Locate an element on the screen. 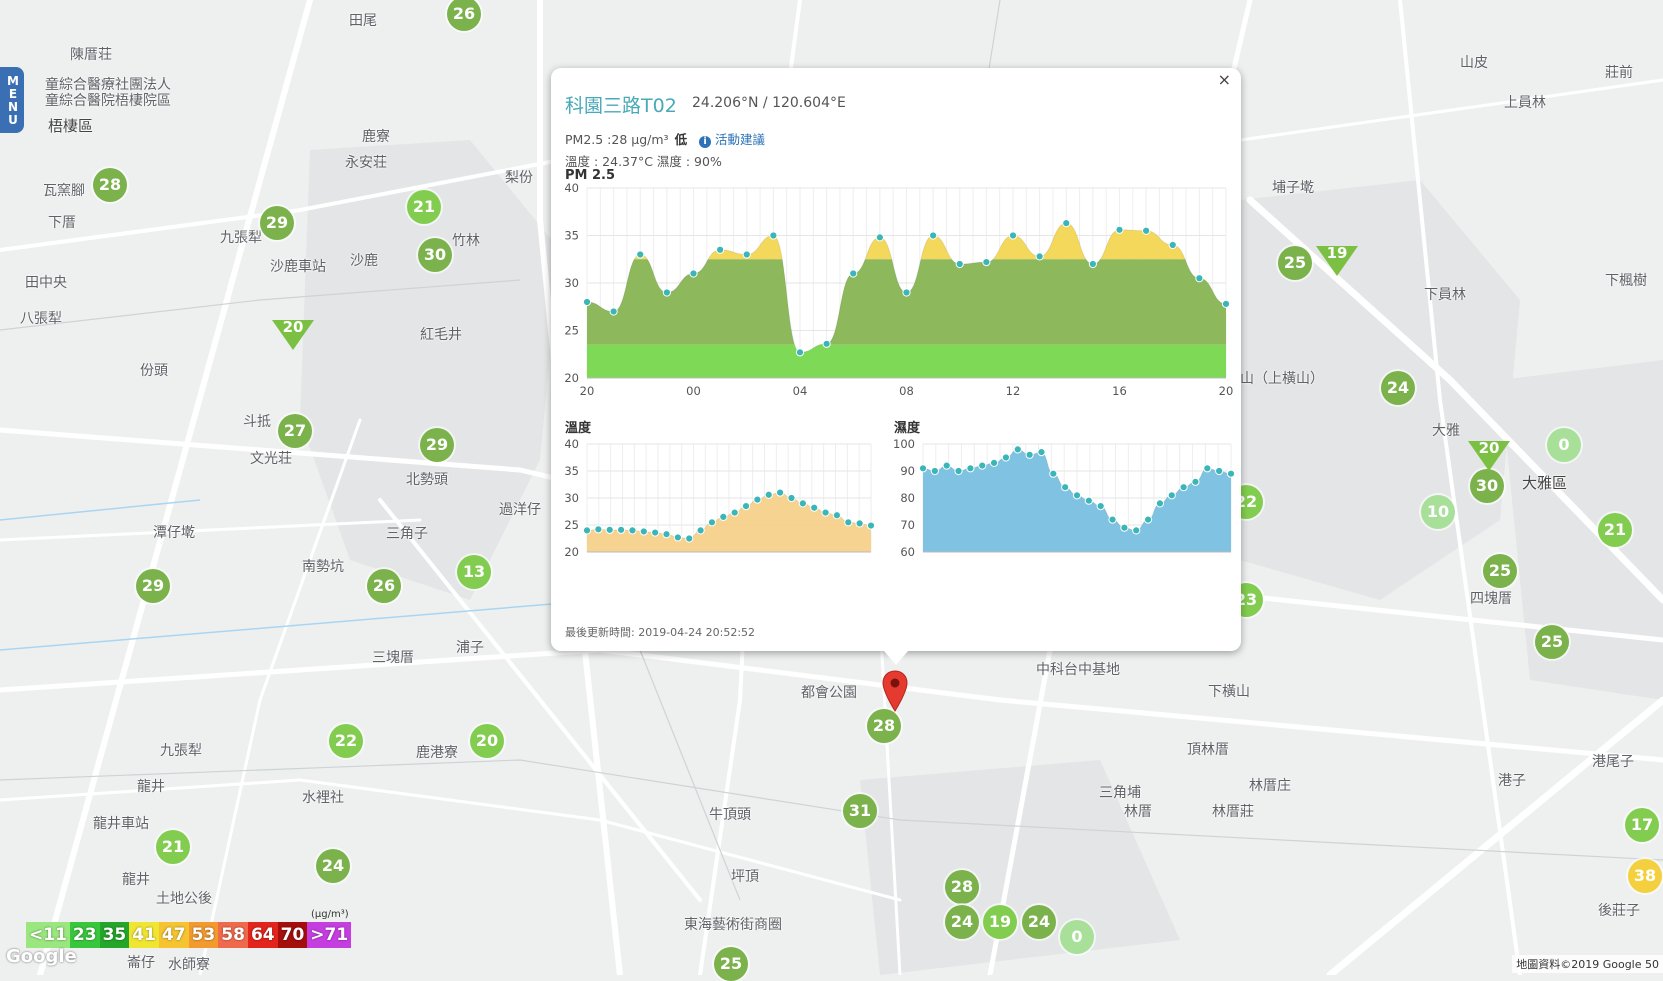 The height and width of the screenshot is (981, 1663). info-icon: i is located at coordinates (705, 142).